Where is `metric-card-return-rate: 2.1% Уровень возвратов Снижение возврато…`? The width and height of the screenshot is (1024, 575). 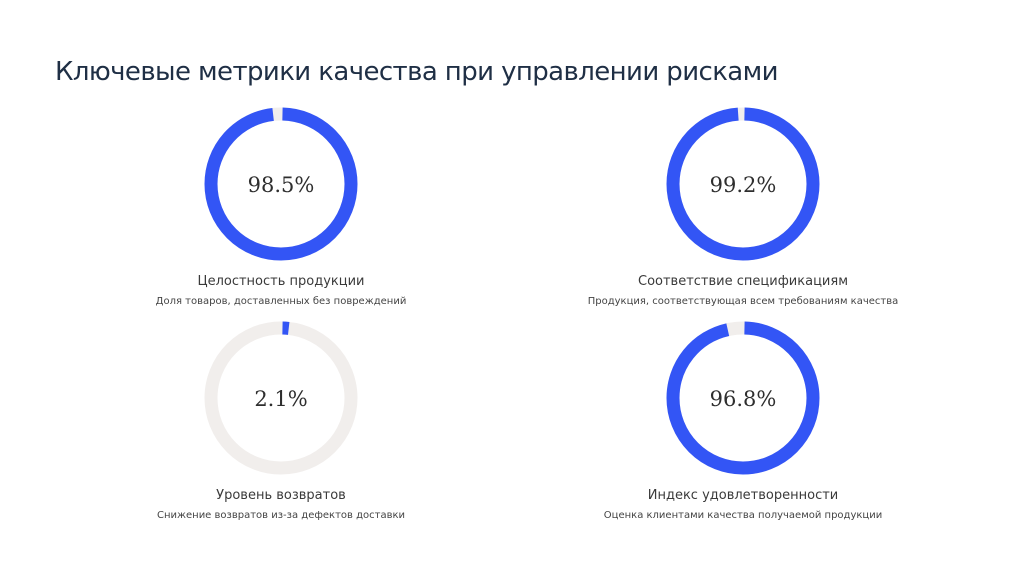 metric-card-return-rate: 2.1% Уровень возвратов Снижение возврато… is located at coordinates (281, 420).